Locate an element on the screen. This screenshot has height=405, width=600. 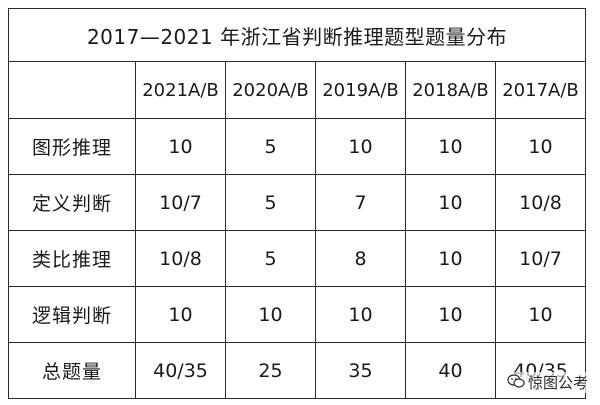
table-row: 逻辑判断 10 10 10 10 10 is located at coordinates (297, 314).